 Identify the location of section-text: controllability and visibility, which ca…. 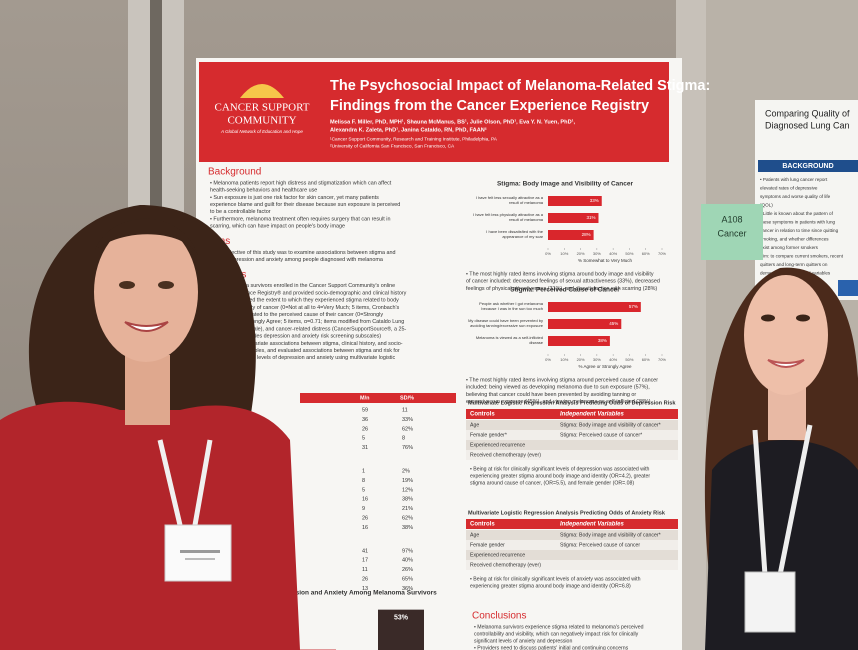
(556, 634).